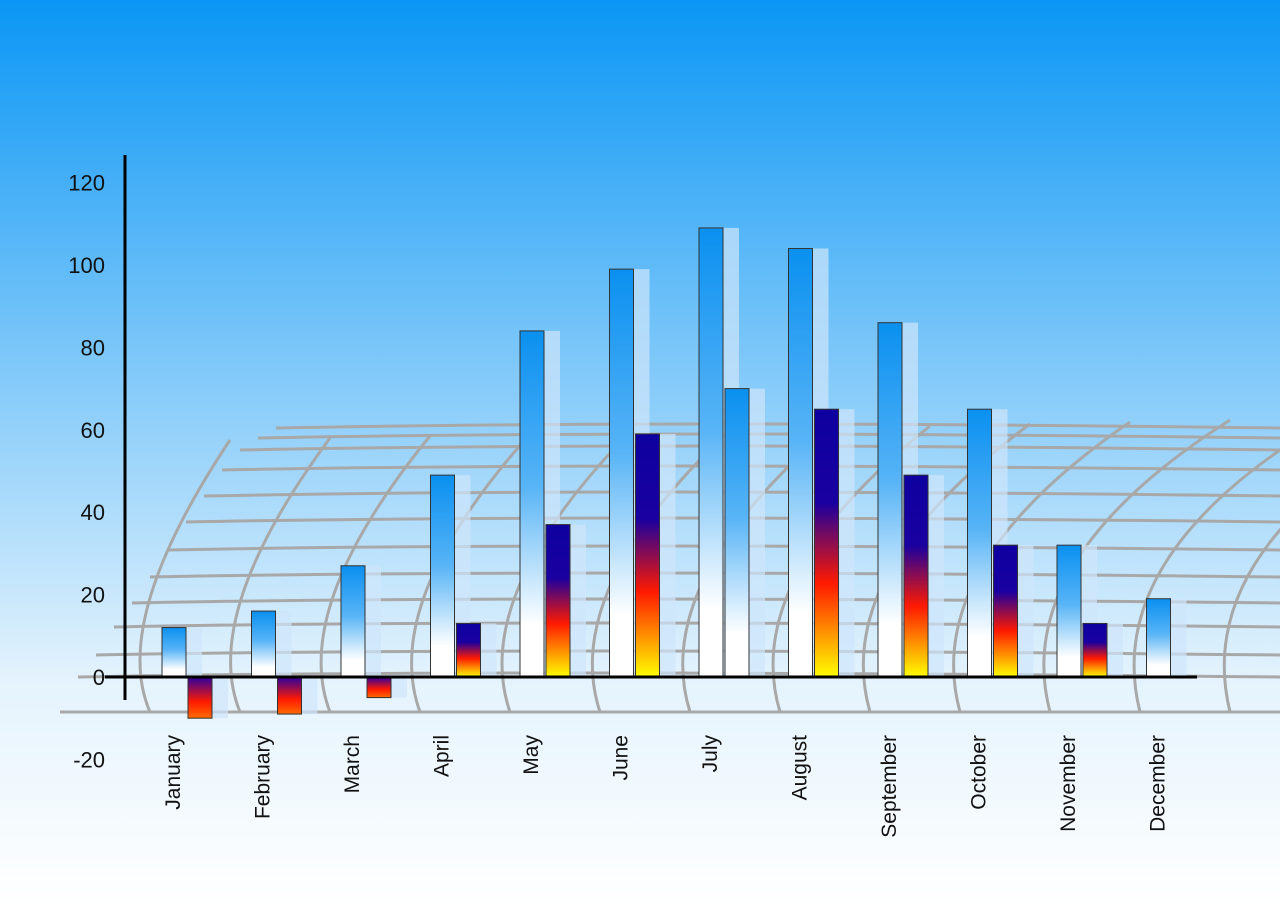  What do you see at coordinates (86, 265) in the screenshot?
I see `y-tick-label: 100` at bounding box center [86, 265].